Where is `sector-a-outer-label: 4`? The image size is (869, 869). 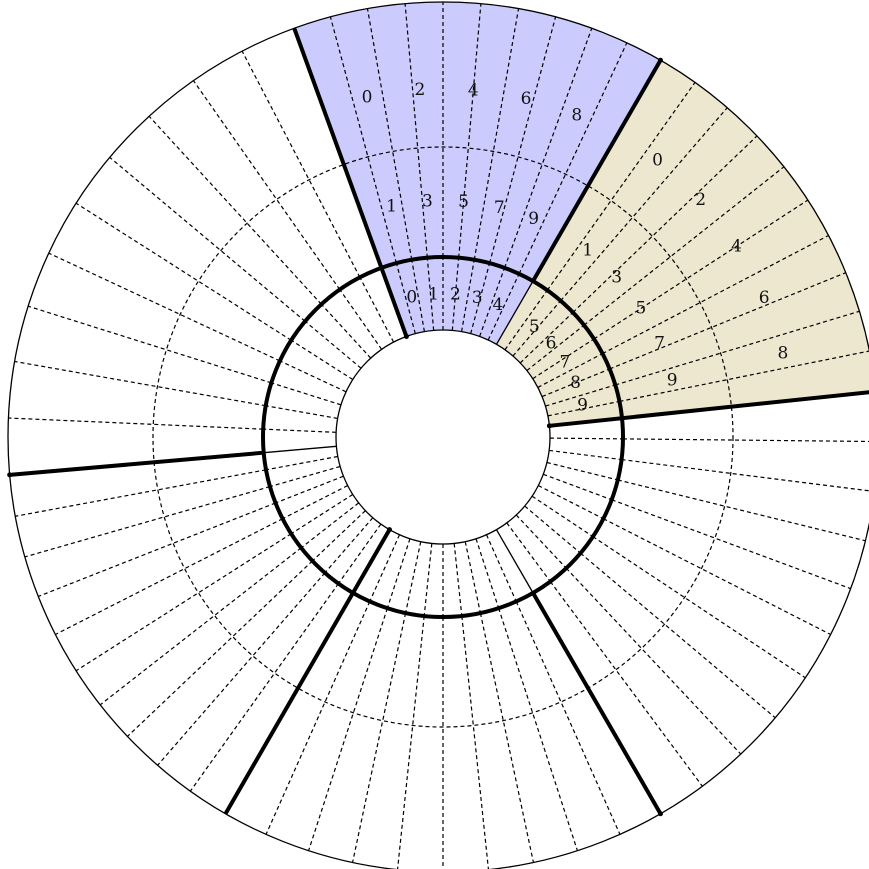
sector-a-outer-label: 4 is located at coordinates (473, 90).